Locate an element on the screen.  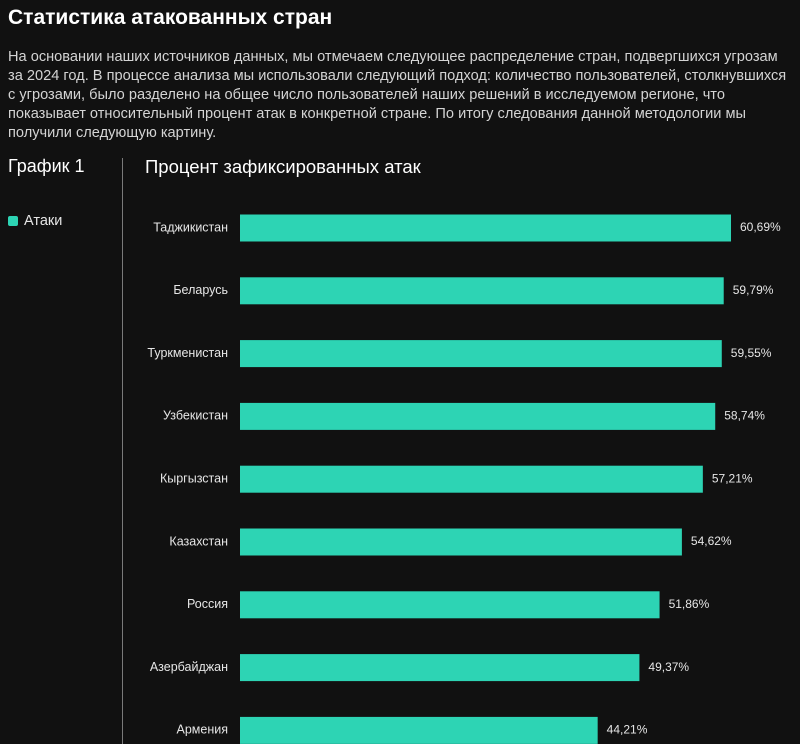
value-label: 49,37% is located at coordinates (668, 667).